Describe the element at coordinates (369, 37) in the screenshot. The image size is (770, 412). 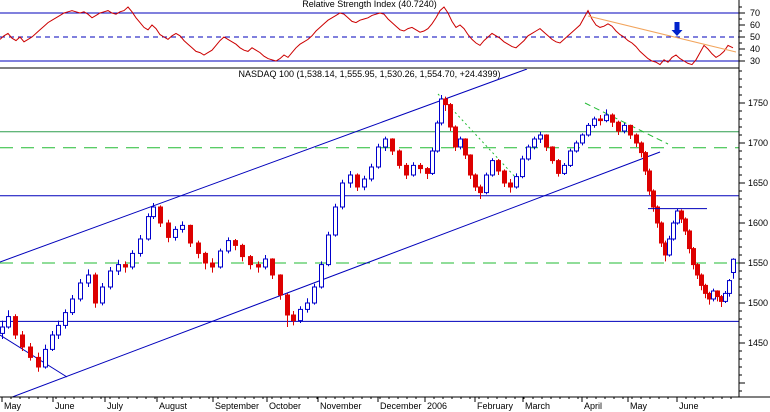
I see `rsi-level-lines` at that location.